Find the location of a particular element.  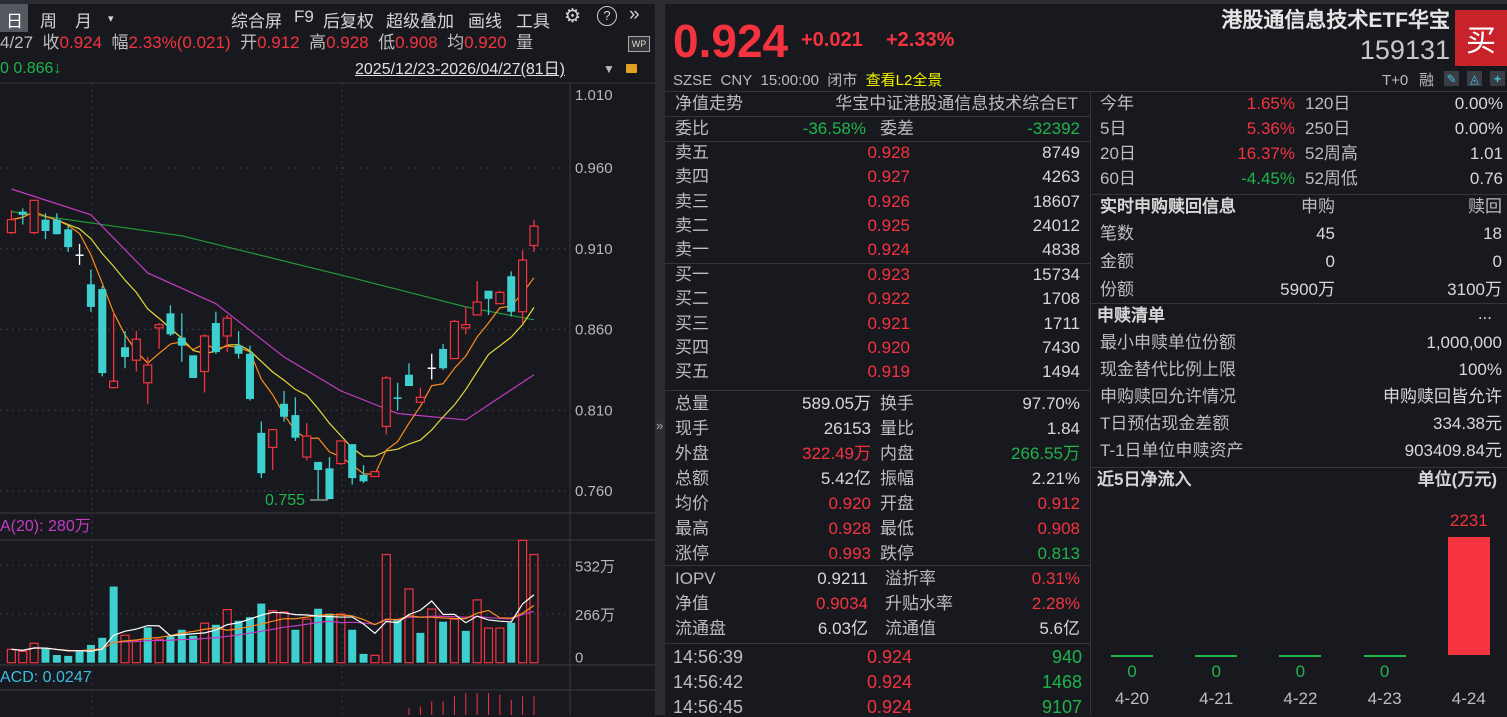

trade-volume: 1468 is located at coordinates (1061, 682).